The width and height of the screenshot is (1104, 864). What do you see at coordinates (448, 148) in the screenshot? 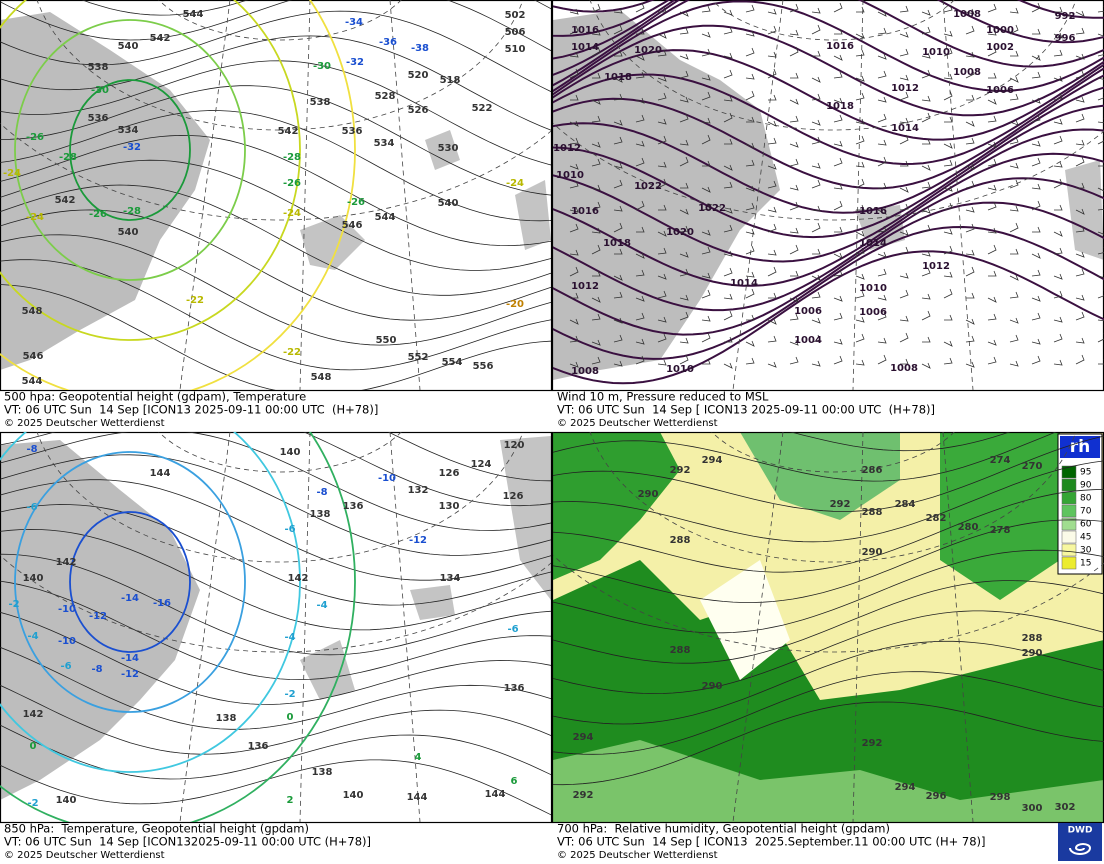
I see `contour-label: 530` at bounding box center [448, 148].